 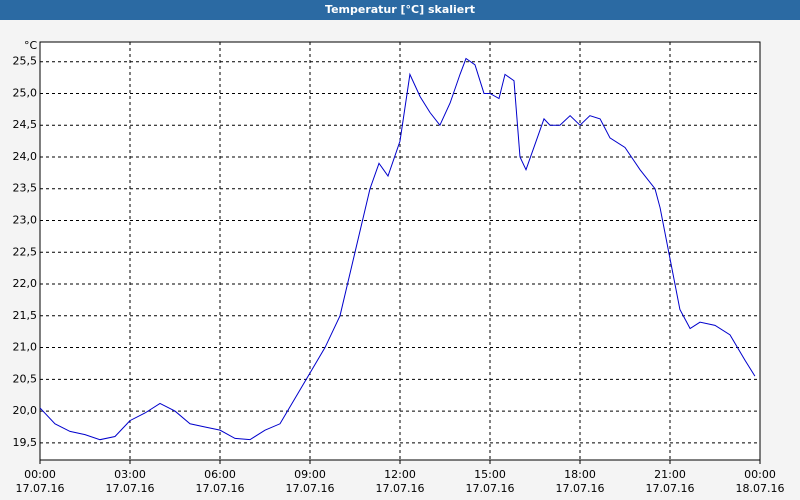 I want to click on x-tick-label: 03:00 17.07.16, so click(x=130, y=481).